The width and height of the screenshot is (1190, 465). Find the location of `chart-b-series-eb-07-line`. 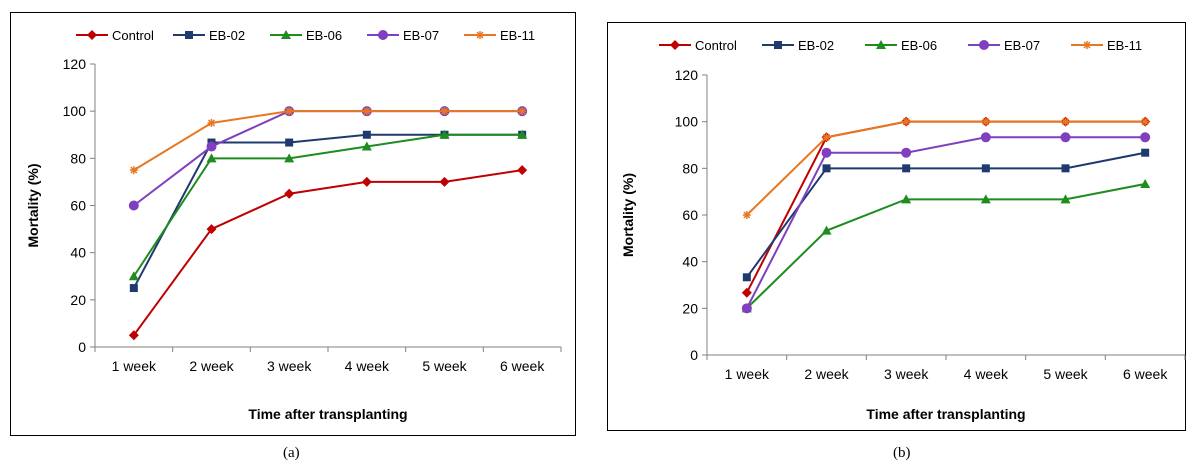

chart-b-series-eb-07-line is located at coordinates (945, 222).